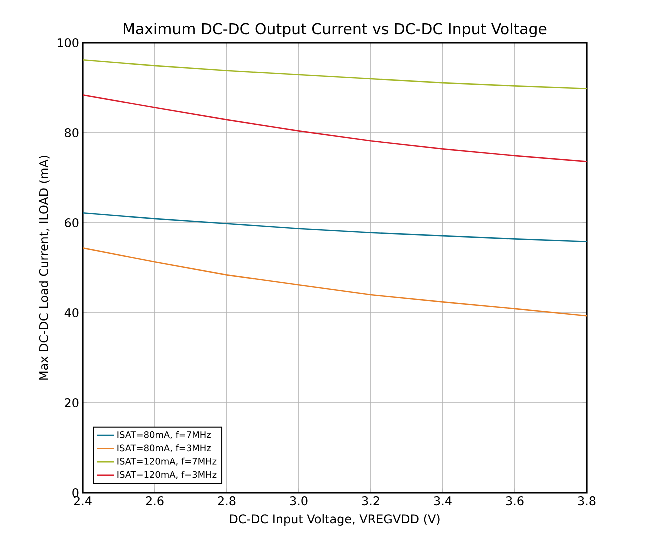 The height and width of the screenshot is (552, 647). What do you see at coordinates (72, 133) in the screenshot?
I see `y-tick-label: 80` at bounding box center [72, 133].